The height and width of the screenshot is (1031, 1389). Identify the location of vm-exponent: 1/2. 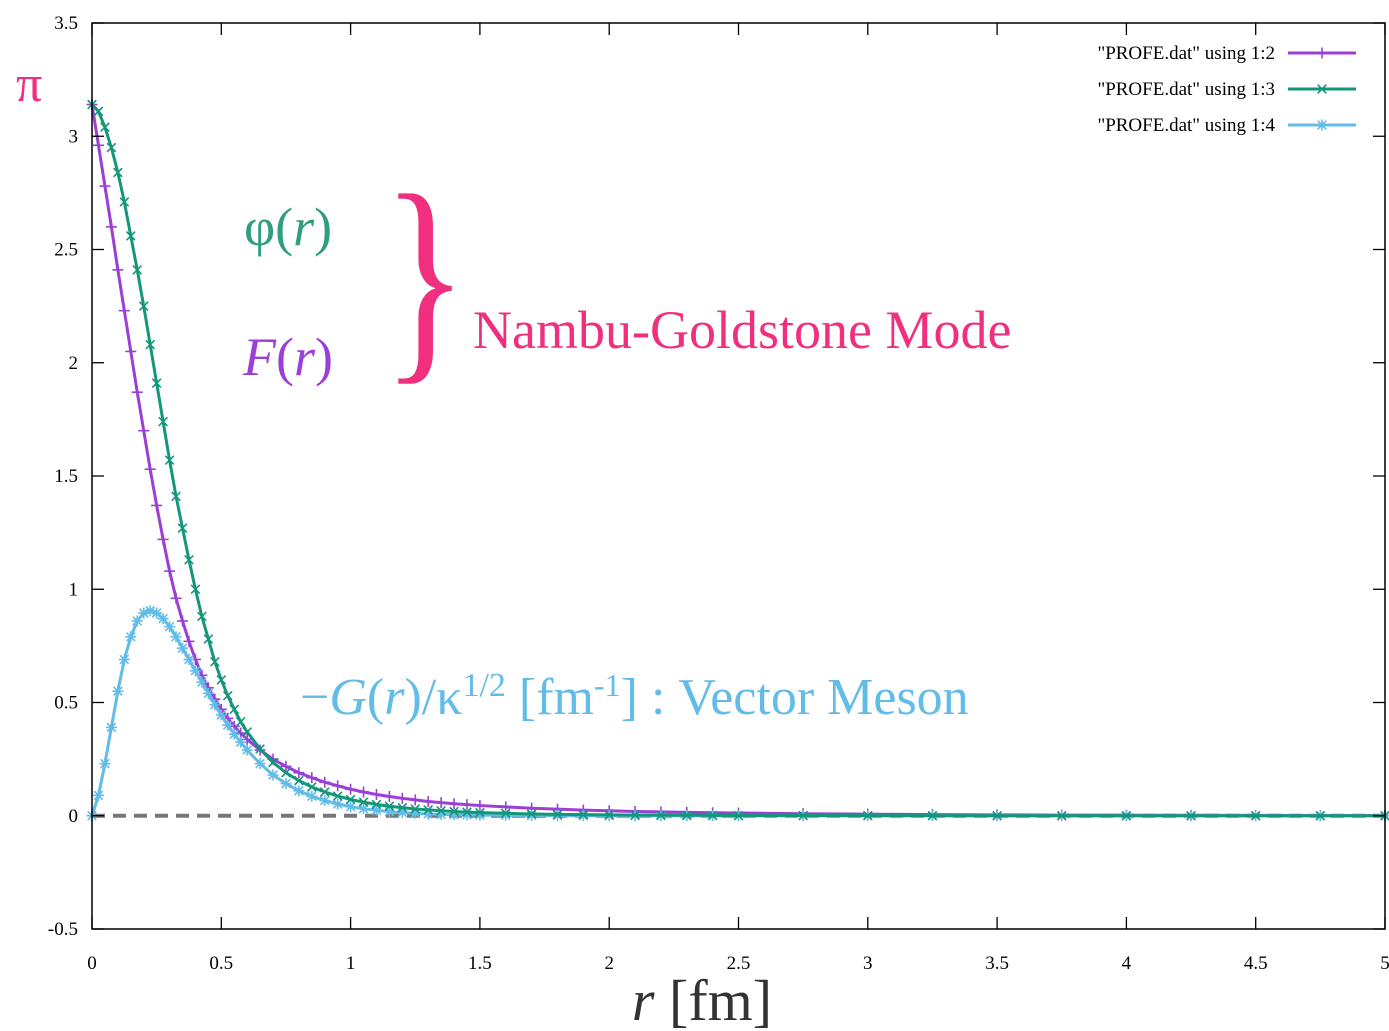
(483, 685).